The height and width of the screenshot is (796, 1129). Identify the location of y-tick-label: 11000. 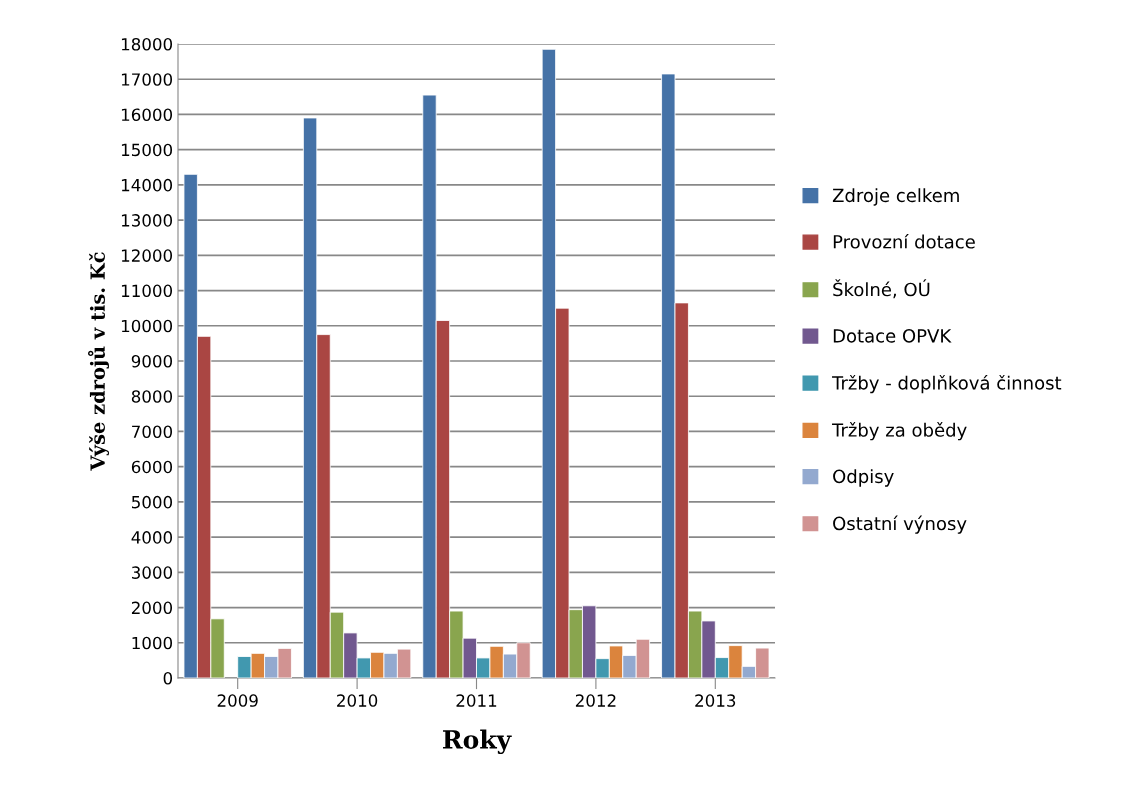
(147, 291).